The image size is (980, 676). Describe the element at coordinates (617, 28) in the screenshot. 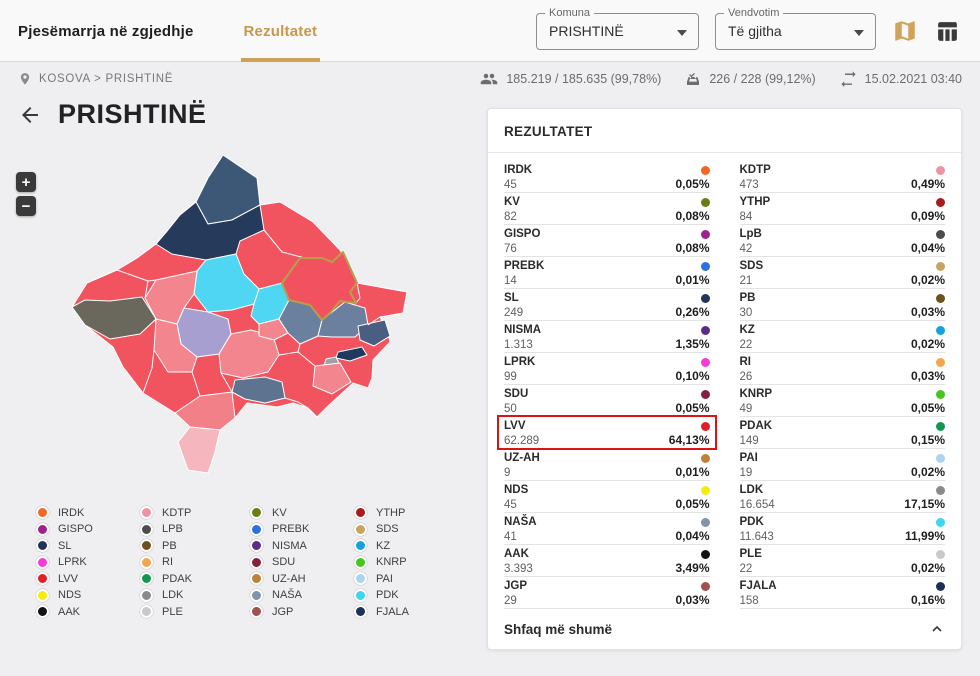

I see `komuna-select: Komuna PRISHTINË` at that location.